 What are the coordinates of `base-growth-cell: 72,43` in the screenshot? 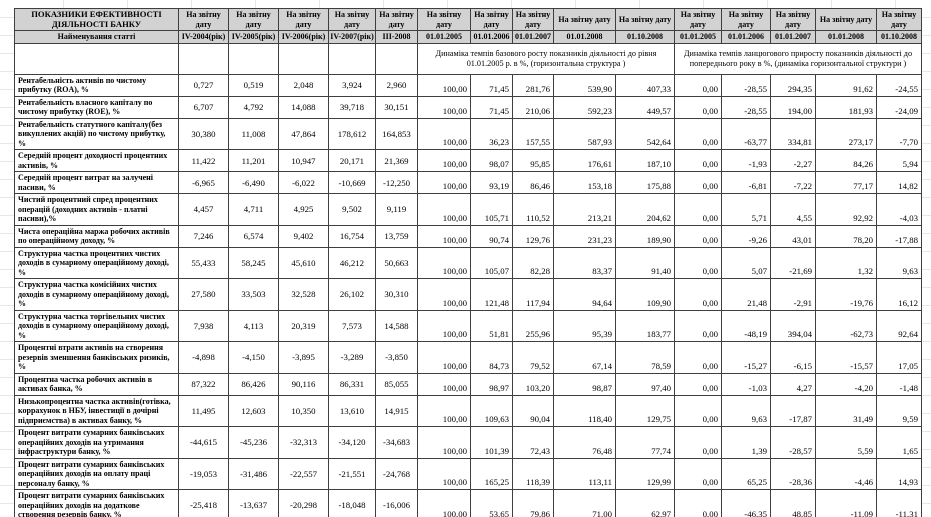 It's located at (533, 442).